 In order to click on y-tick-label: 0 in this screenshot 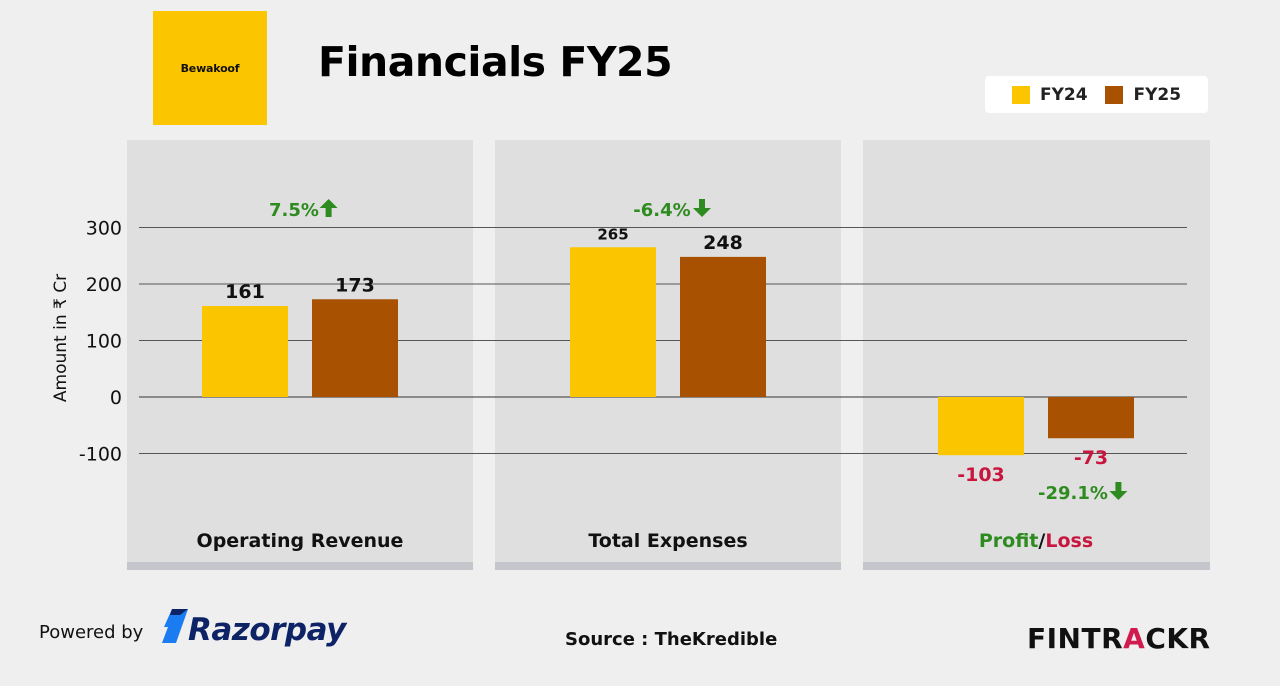, I will do `click(116, 398)`.